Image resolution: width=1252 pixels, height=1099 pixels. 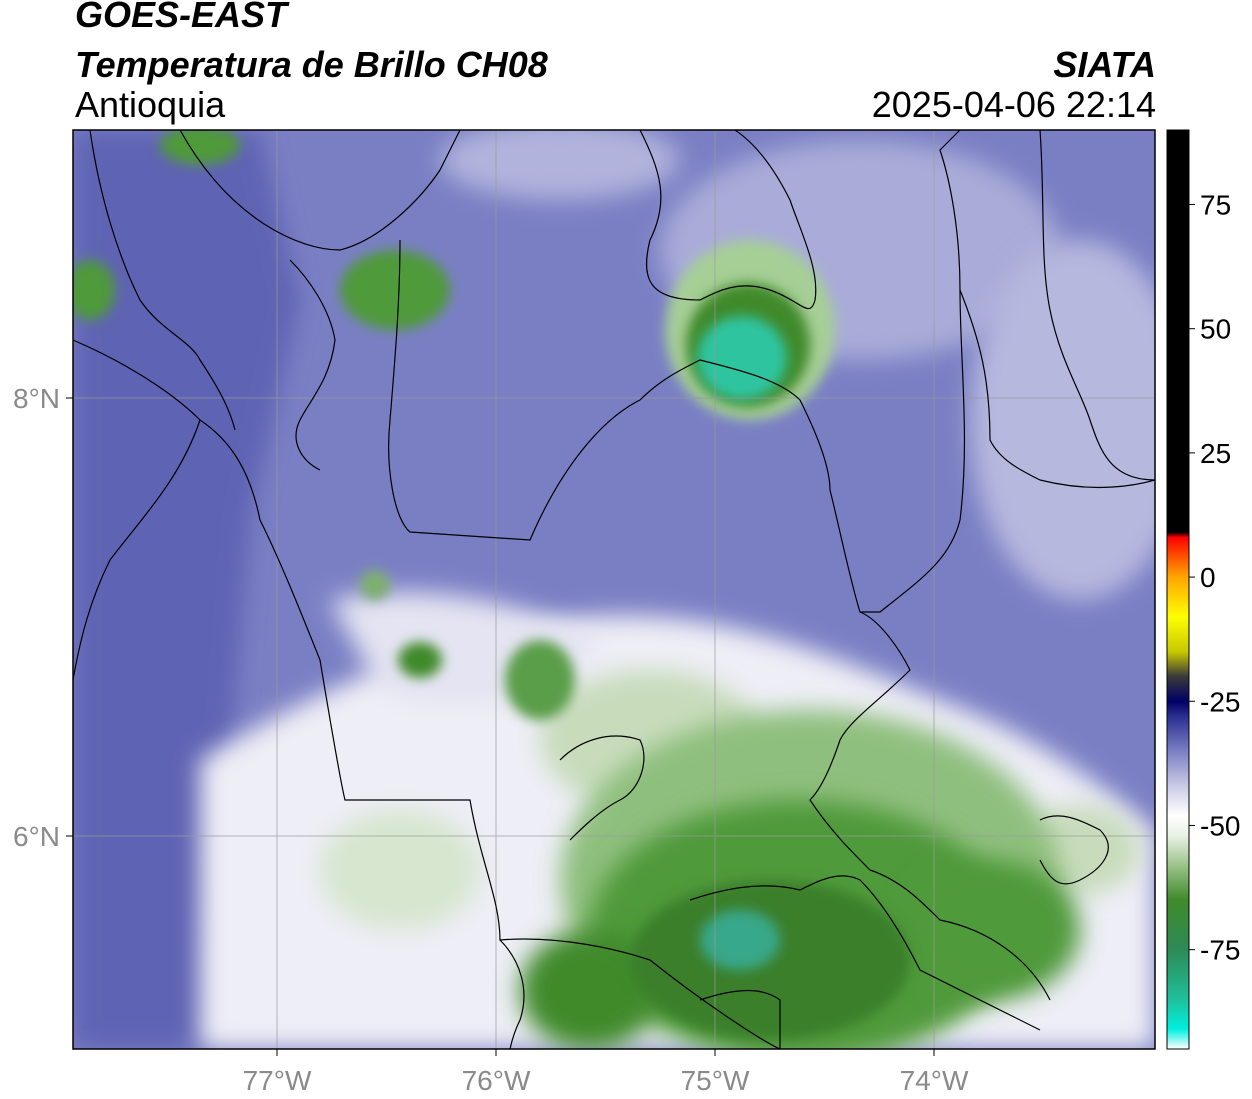 I want to click on coastline-gulf-east, so click(x=312, y=365).